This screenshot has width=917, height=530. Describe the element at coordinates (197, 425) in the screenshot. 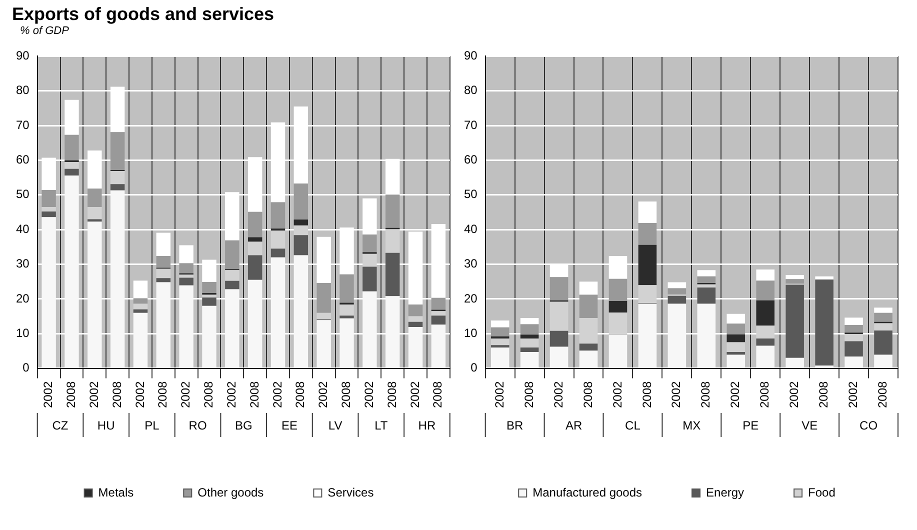

I see `text: RO` at that location.